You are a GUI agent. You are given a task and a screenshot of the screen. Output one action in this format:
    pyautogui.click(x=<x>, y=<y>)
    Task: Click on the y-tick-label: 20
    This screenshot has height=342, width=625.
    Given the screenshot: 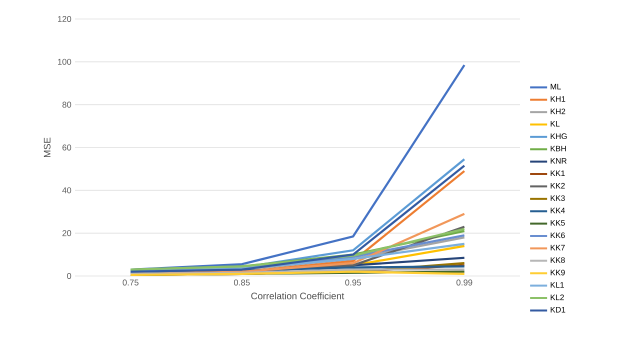 What is the action you would take?
    pyautogui.click(x=67, y=233)
    